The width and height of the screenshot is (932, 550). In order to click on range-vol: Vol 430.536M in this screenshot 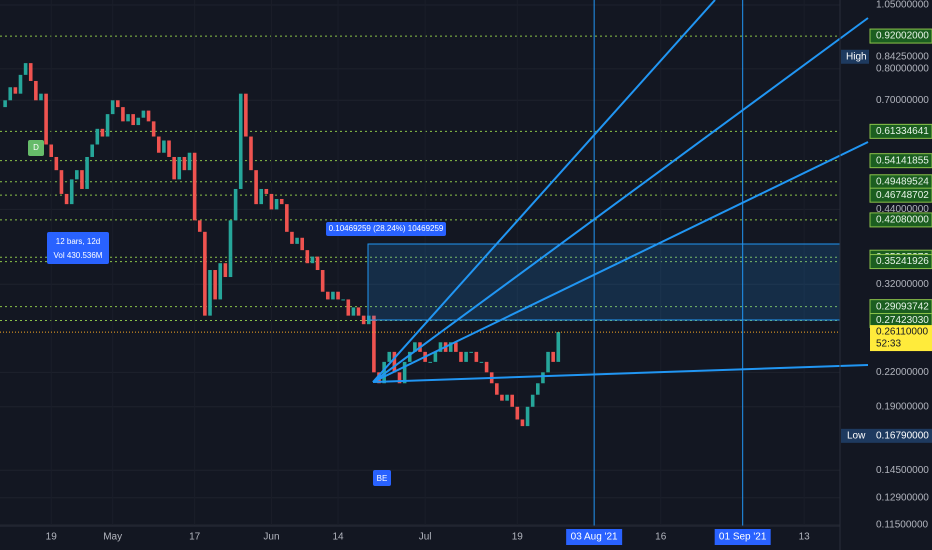, I will do `click(78, 255)`.